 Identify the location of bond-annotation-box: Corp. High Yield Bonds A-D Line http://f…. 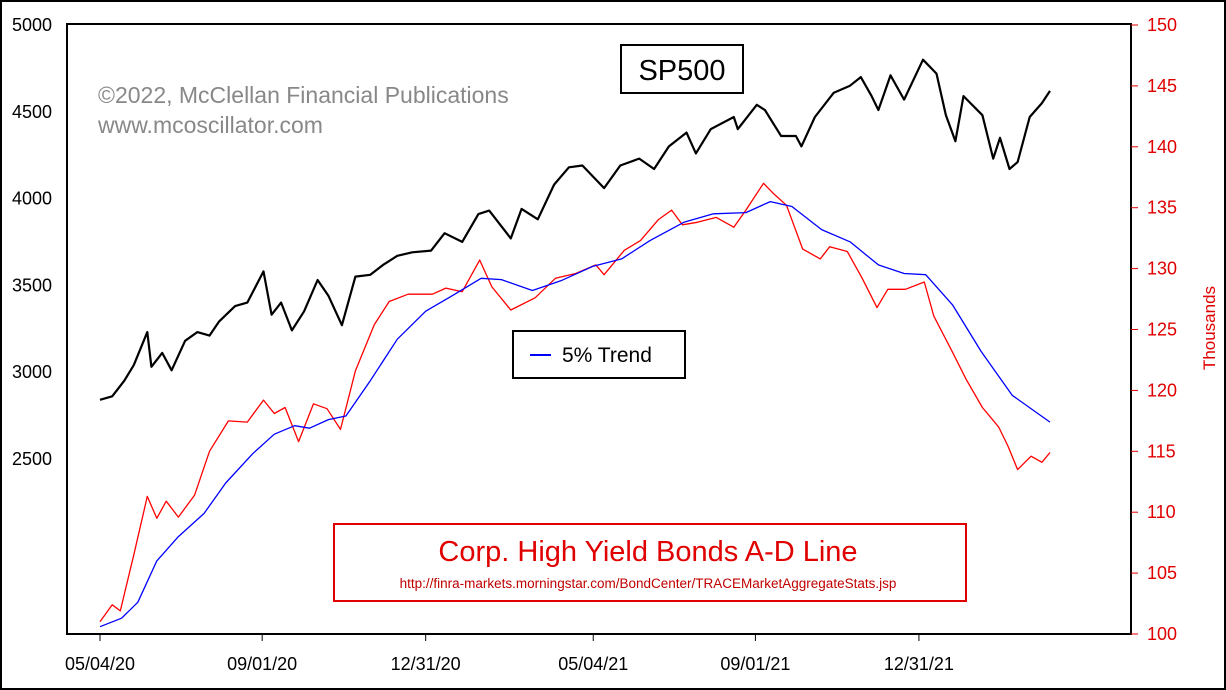
(650, 562).